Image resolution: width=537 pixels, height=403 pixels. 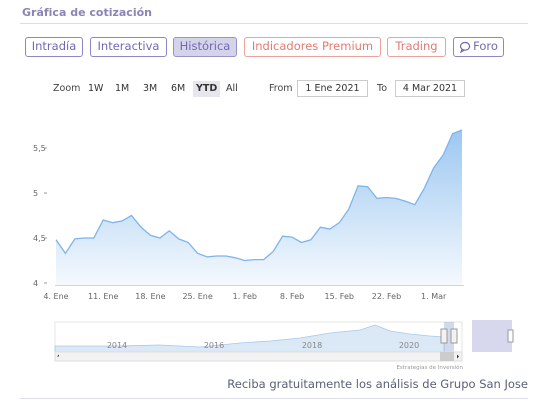 I want to click on range-box, so click(x=492, y=336).